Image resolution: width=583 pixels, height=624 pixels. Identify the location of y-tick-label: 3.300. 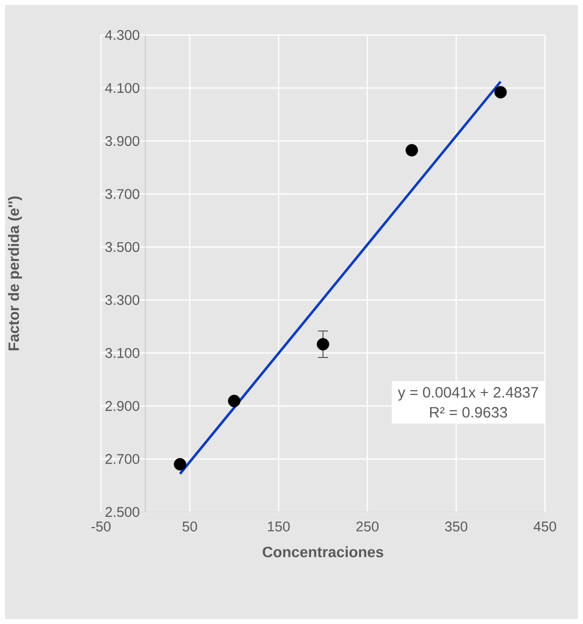
(122, 300).